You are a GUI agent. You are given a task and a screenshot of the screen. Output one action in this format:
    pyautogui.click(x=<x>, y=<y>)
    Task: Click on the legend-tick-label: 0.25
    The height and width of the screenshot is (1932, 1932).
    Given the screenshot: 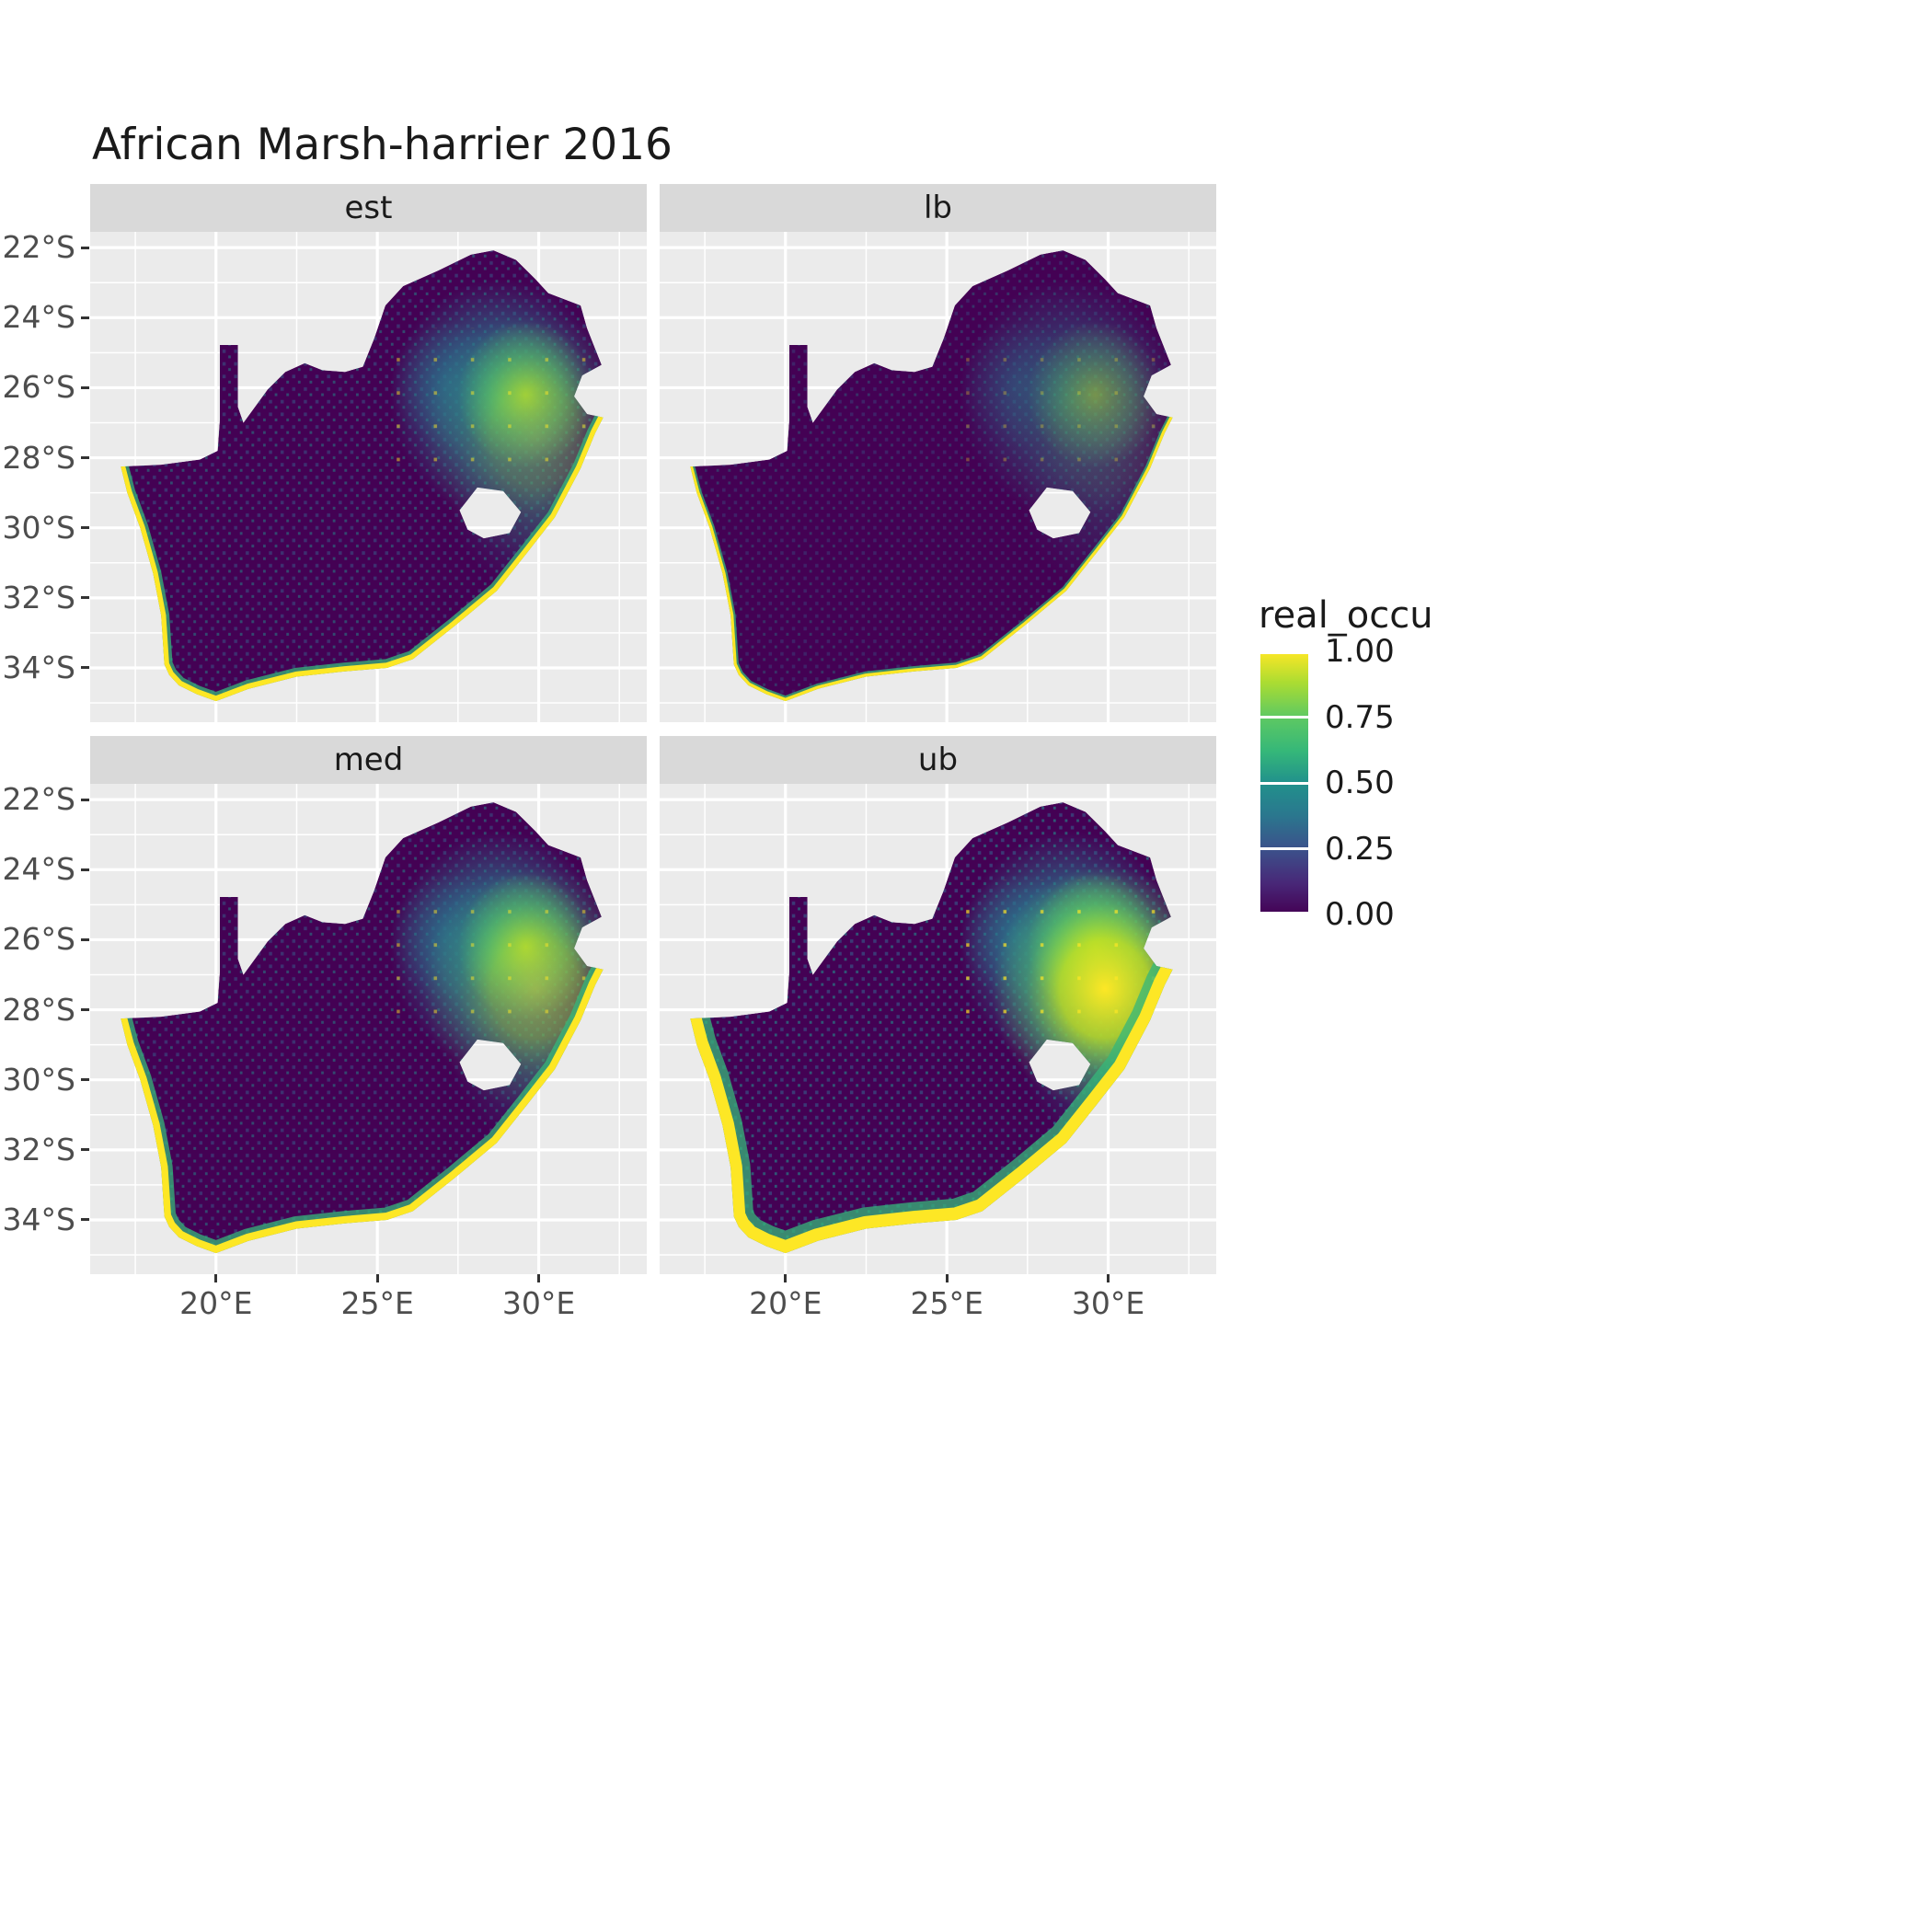 What is the action you would take?
    pyautogui.click(x=1360, y=849)
    